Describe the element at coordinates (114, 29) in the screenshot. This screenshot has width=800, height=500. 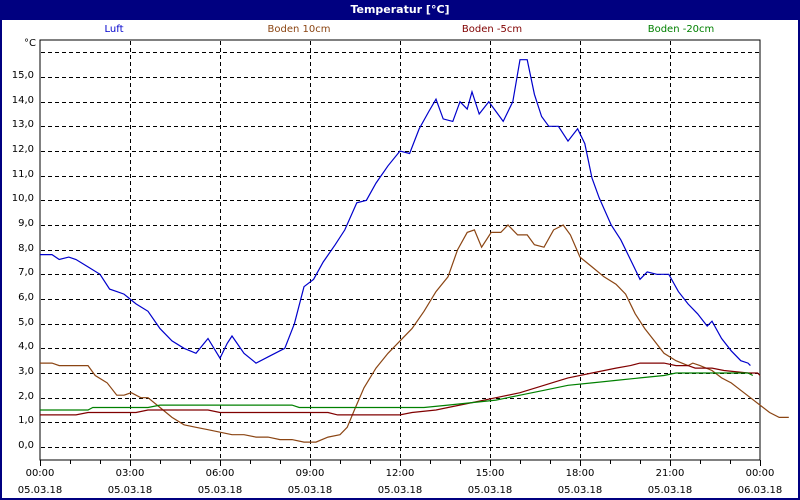
I see `legend-item: Luft` at that location.